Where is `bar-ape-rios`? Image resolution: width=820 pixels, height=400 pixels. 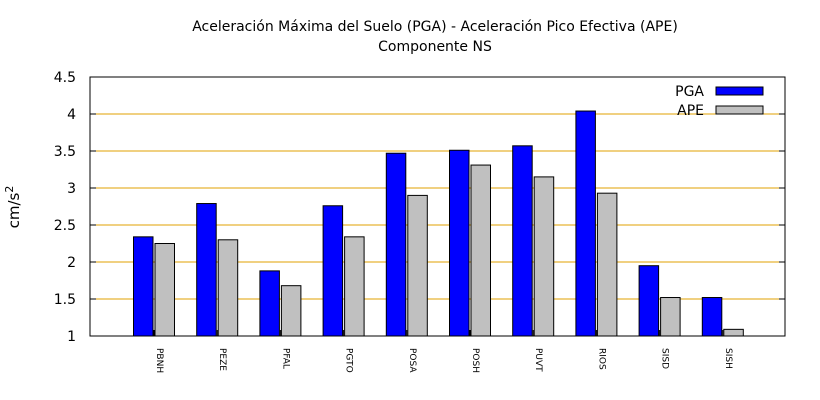 bar-ape-rios is located at coordinates (607, 264).